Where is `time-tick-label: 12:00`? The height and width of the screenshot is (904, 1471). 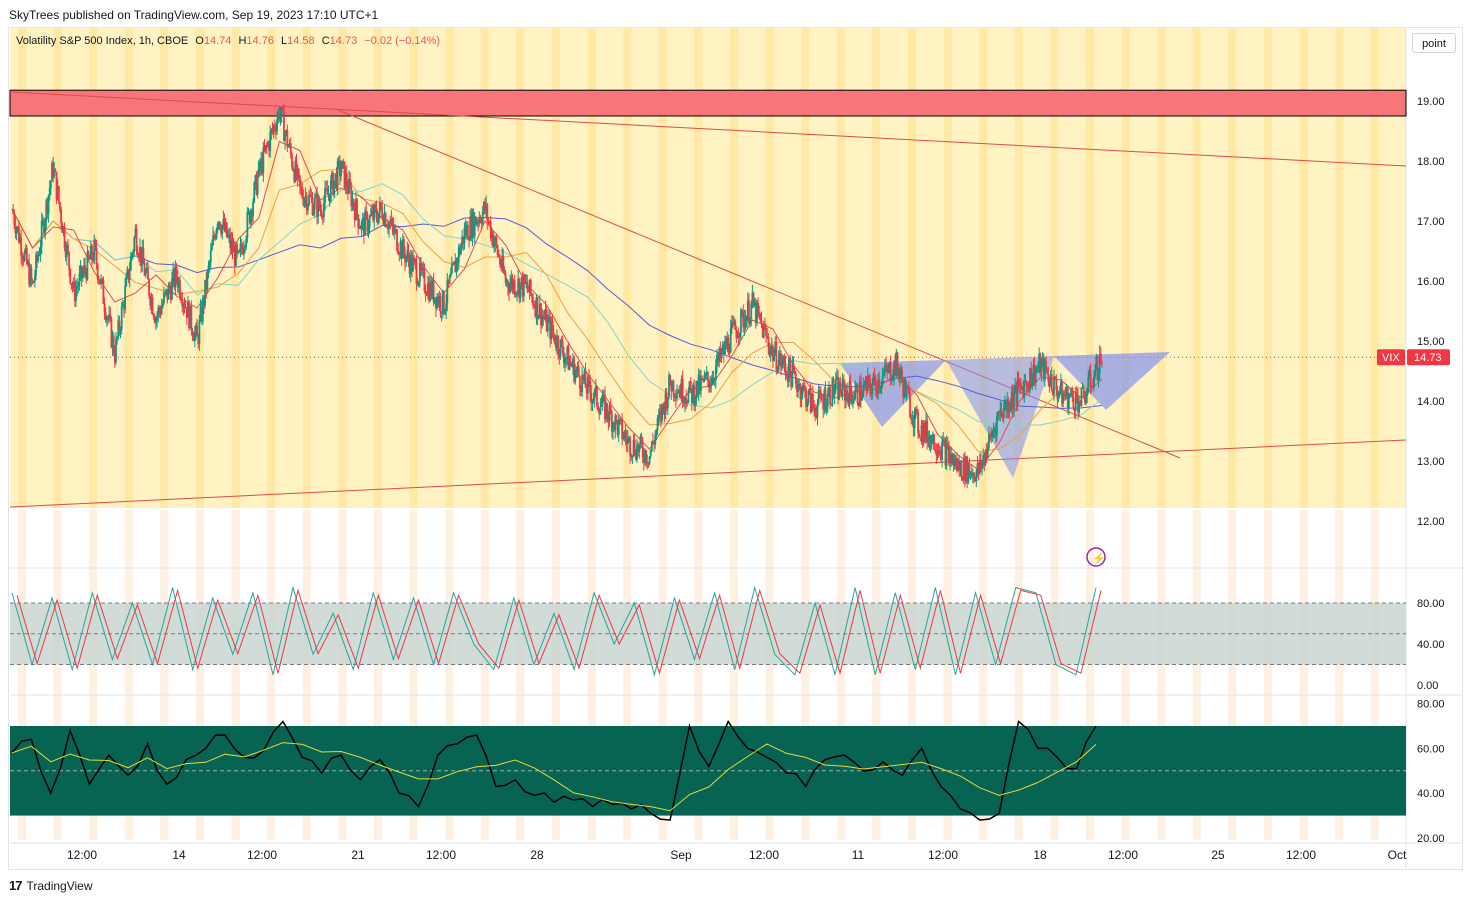 time-tick-label: 12:00 is located at coordinates (764, 855).